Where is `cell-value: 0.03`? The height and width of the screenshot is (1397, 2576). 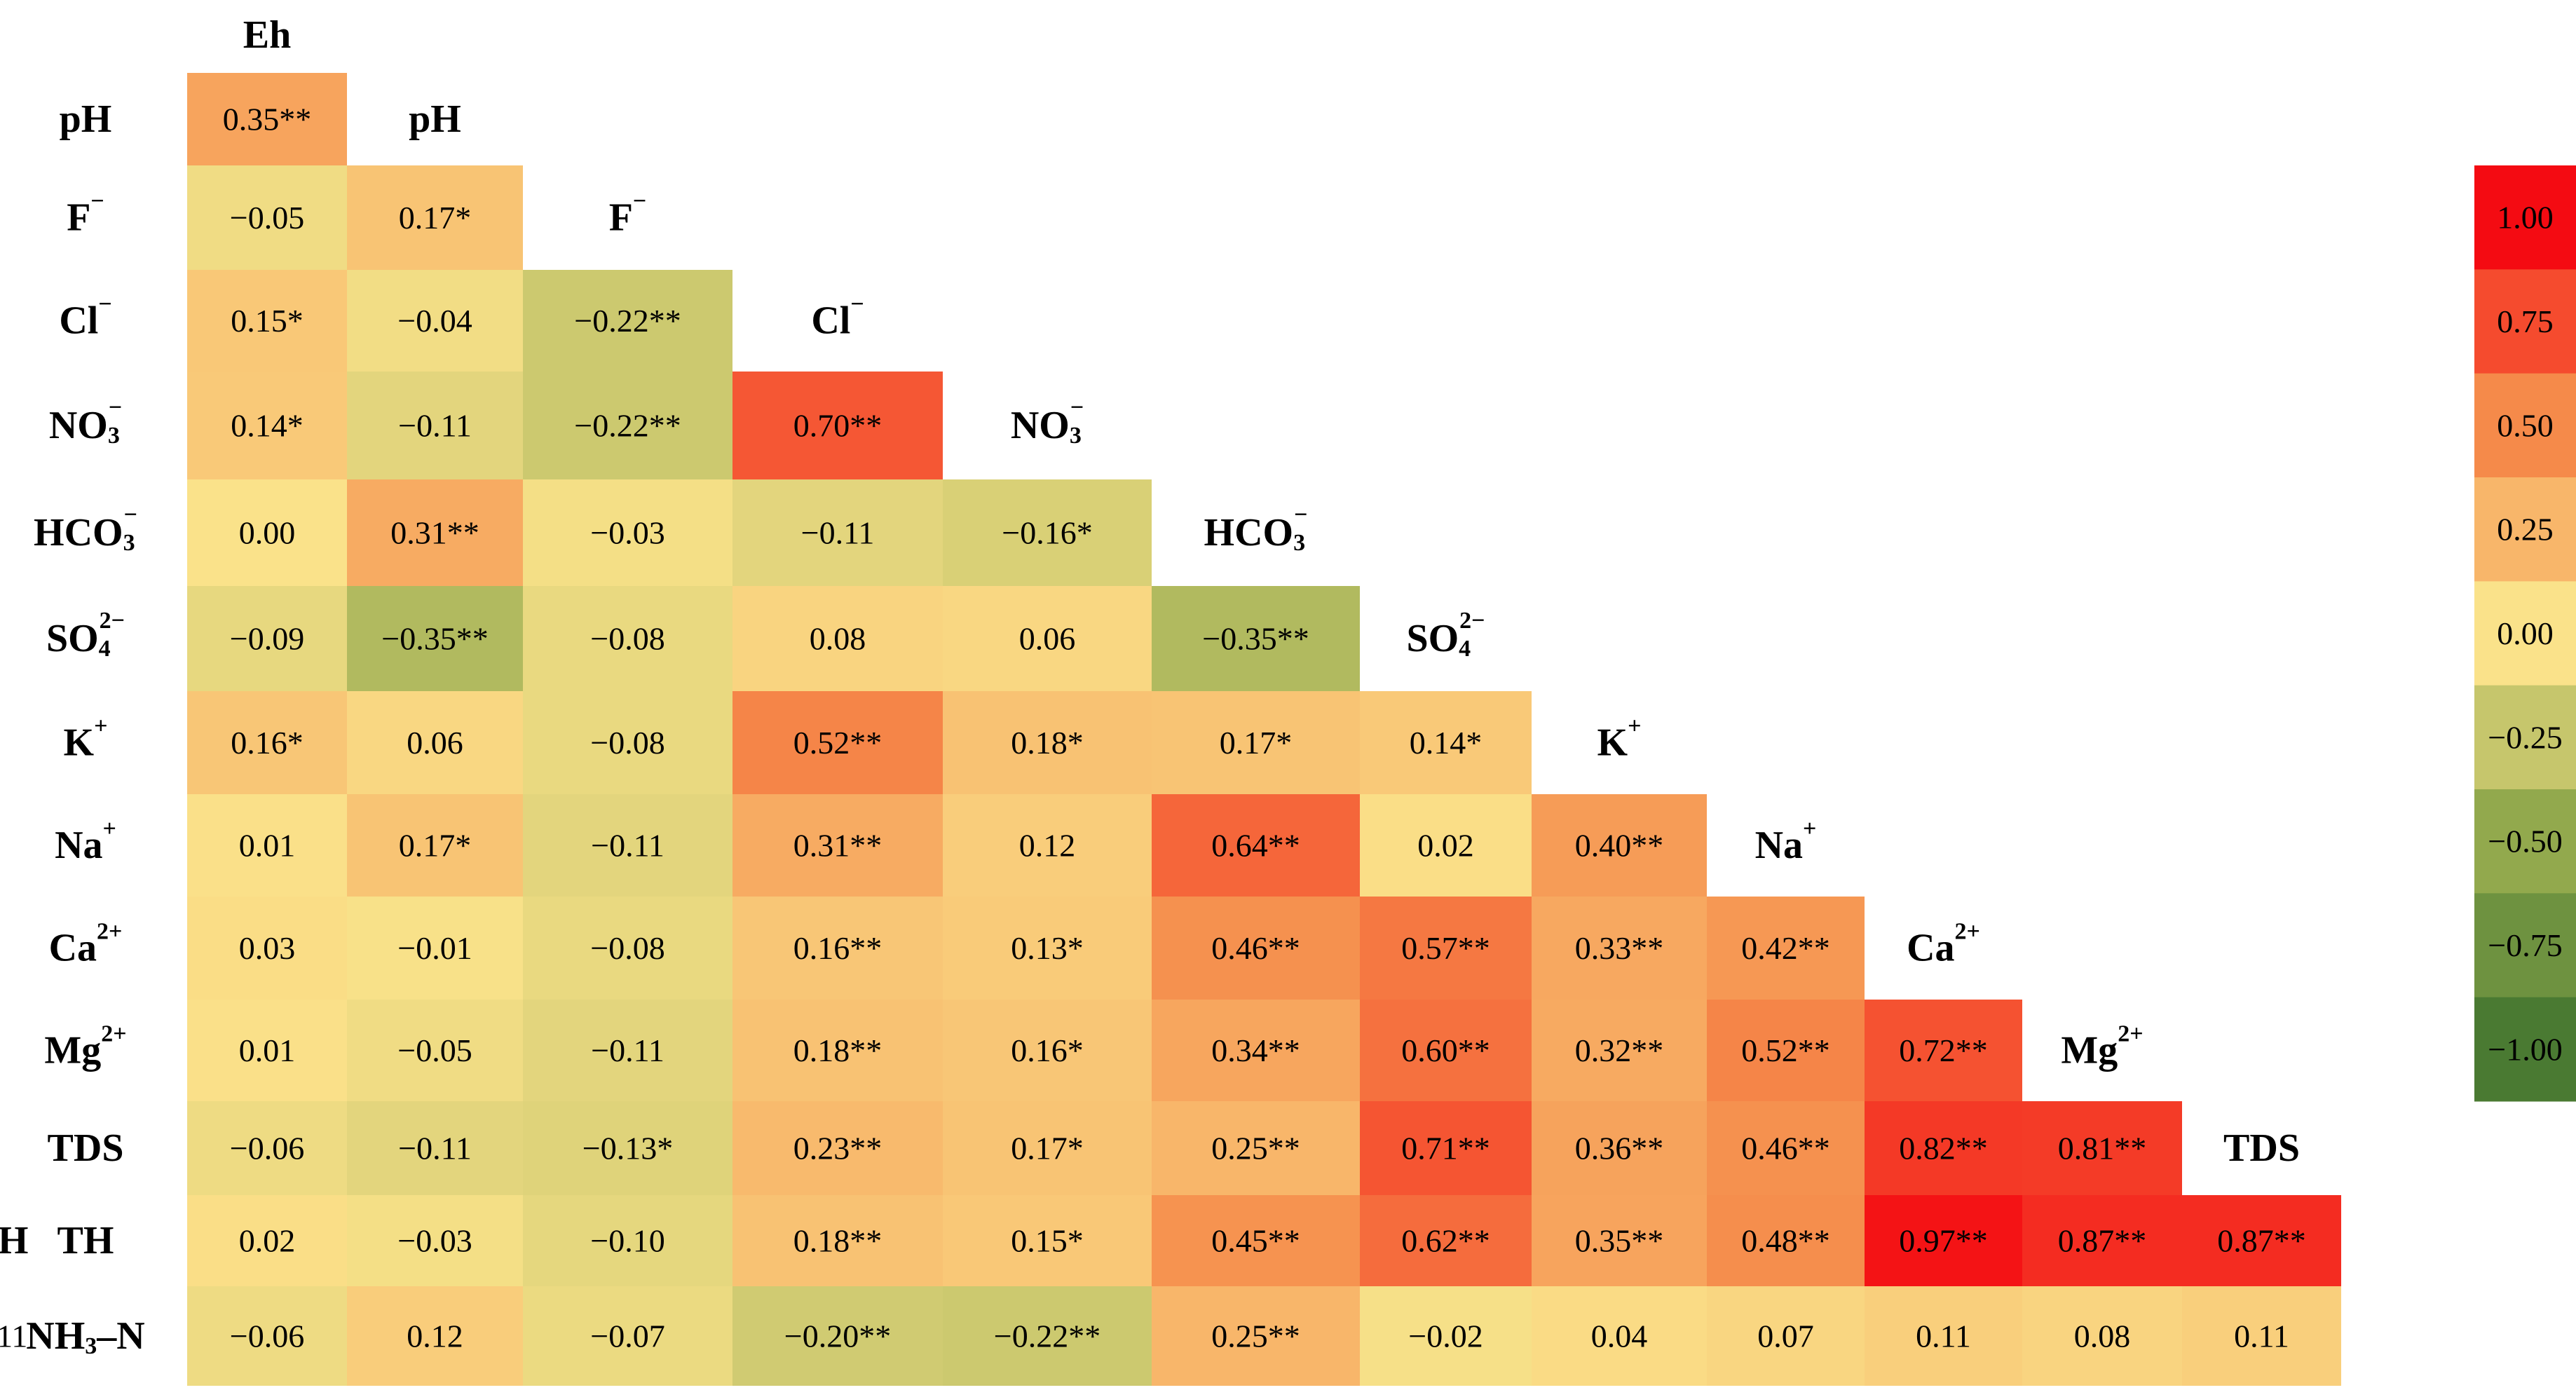 cell-value: 0.03 is located at coordinates (267, 948).